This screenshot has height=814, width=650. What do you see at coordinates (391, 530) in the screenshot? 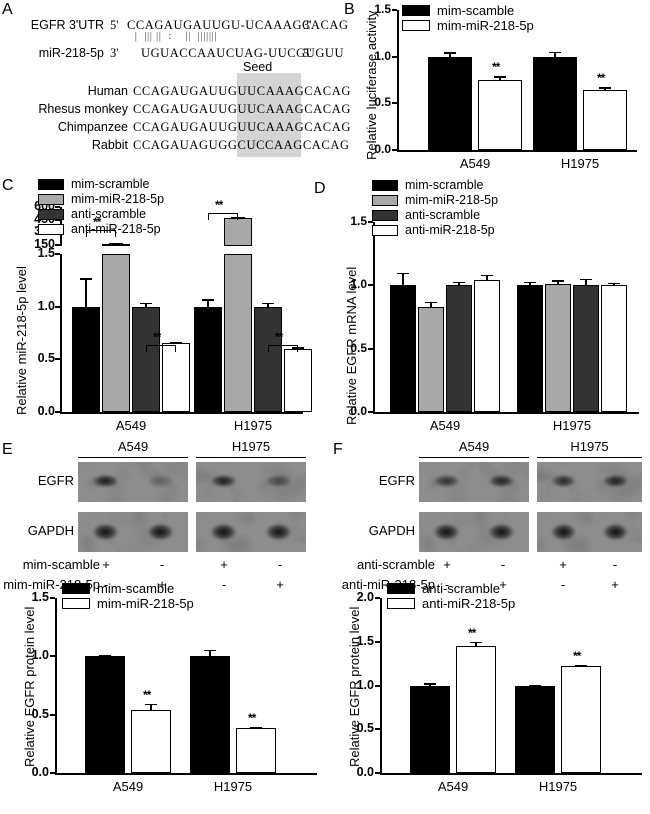
I see `blot-row-label-gapdh: GAPDH` at bounding box center [391, 530].